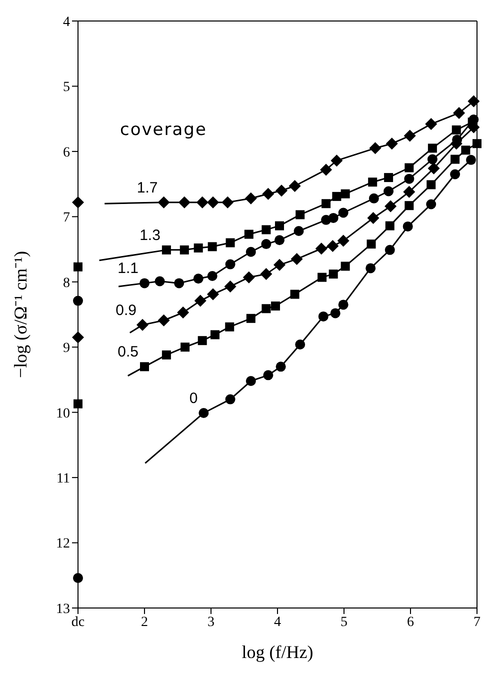  What do you see at coordinates (150, 235) in the screenshot?
I see `series-label: 1.3` at bounding box center [150, 235].